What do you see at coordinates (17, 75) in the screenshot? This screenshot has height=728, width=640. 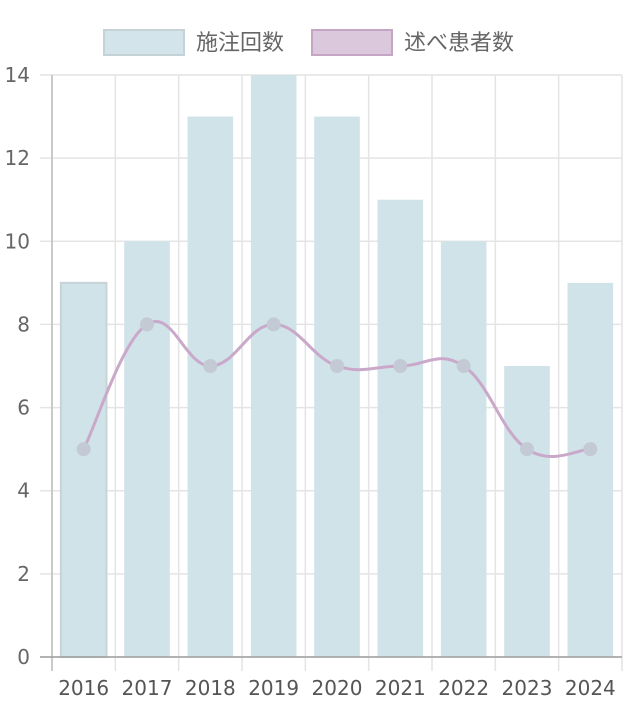 I see `y-tick-label: 14` at bounding box center [17, 75].